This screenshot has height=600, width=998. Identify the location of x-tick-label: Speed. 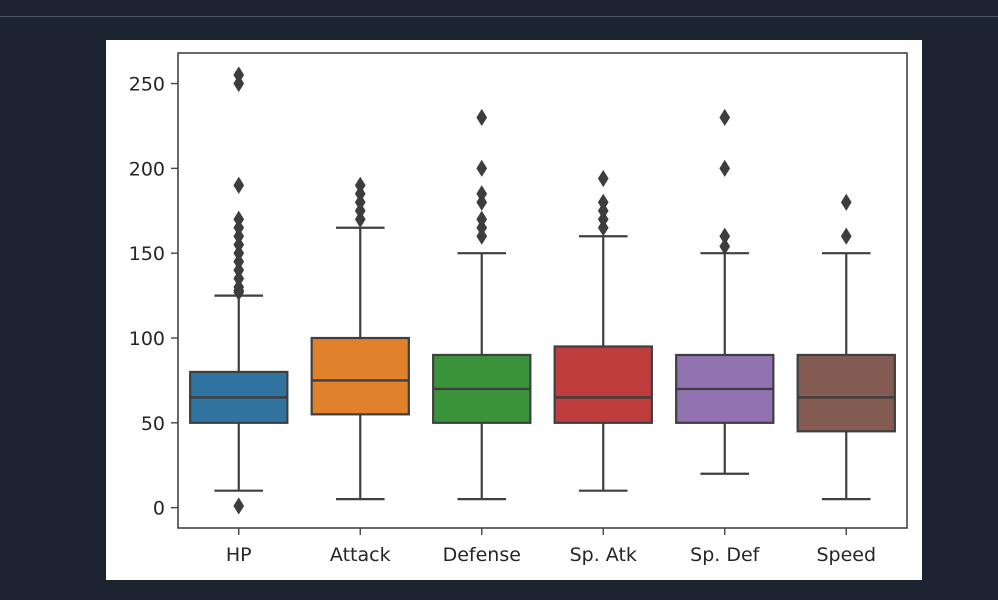
(846, 555).